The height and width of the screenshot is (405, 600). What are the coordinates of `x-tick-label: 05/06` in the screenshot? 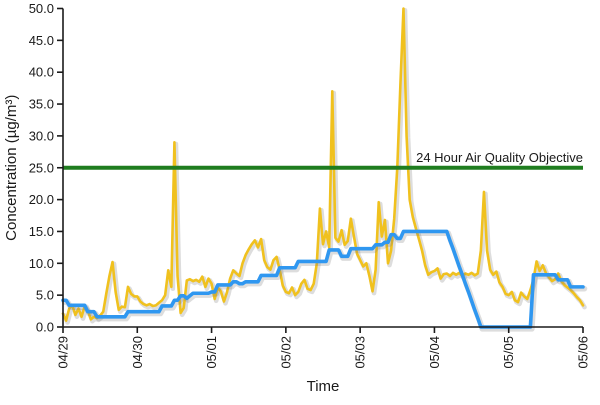 It's located at (583, 352).